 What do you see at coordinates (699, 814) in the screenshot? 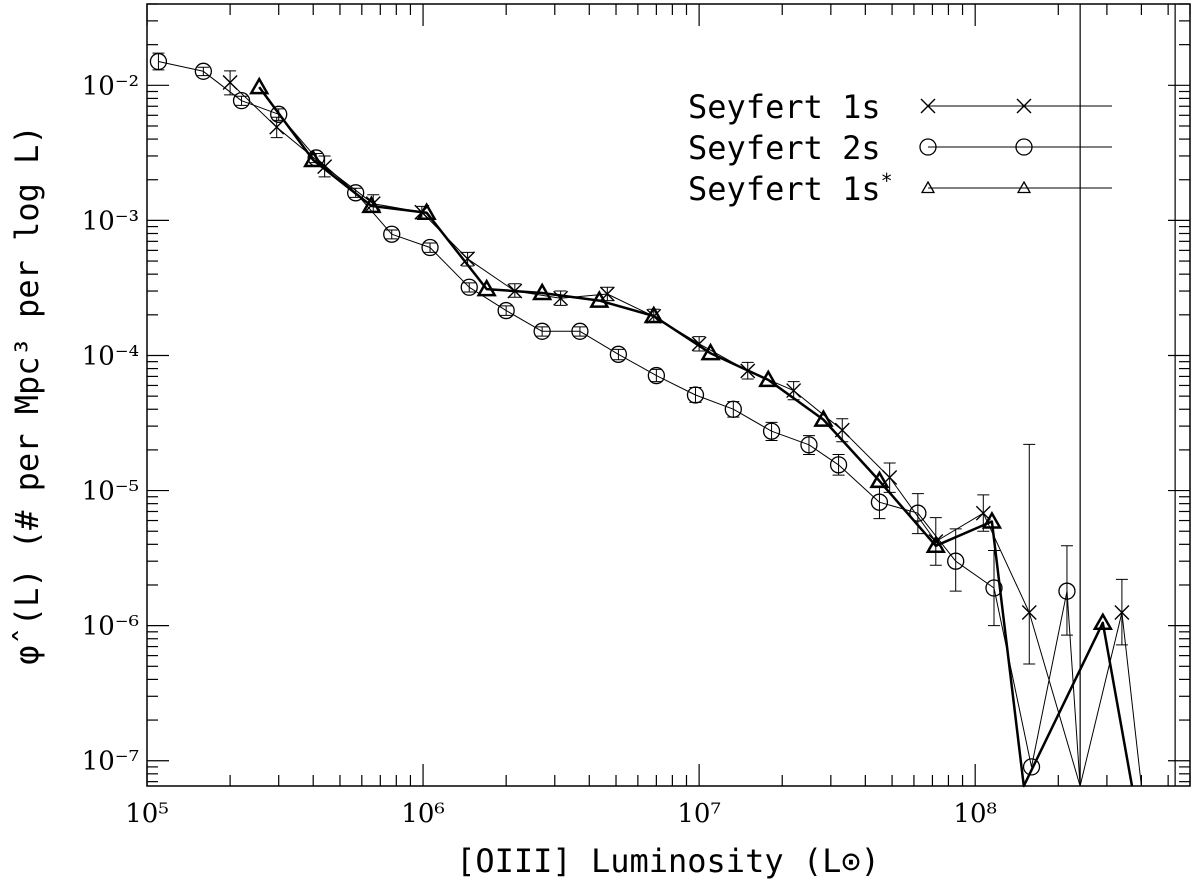
I see `x-tick-label: 10⁷` at bounding box center [699, 814].